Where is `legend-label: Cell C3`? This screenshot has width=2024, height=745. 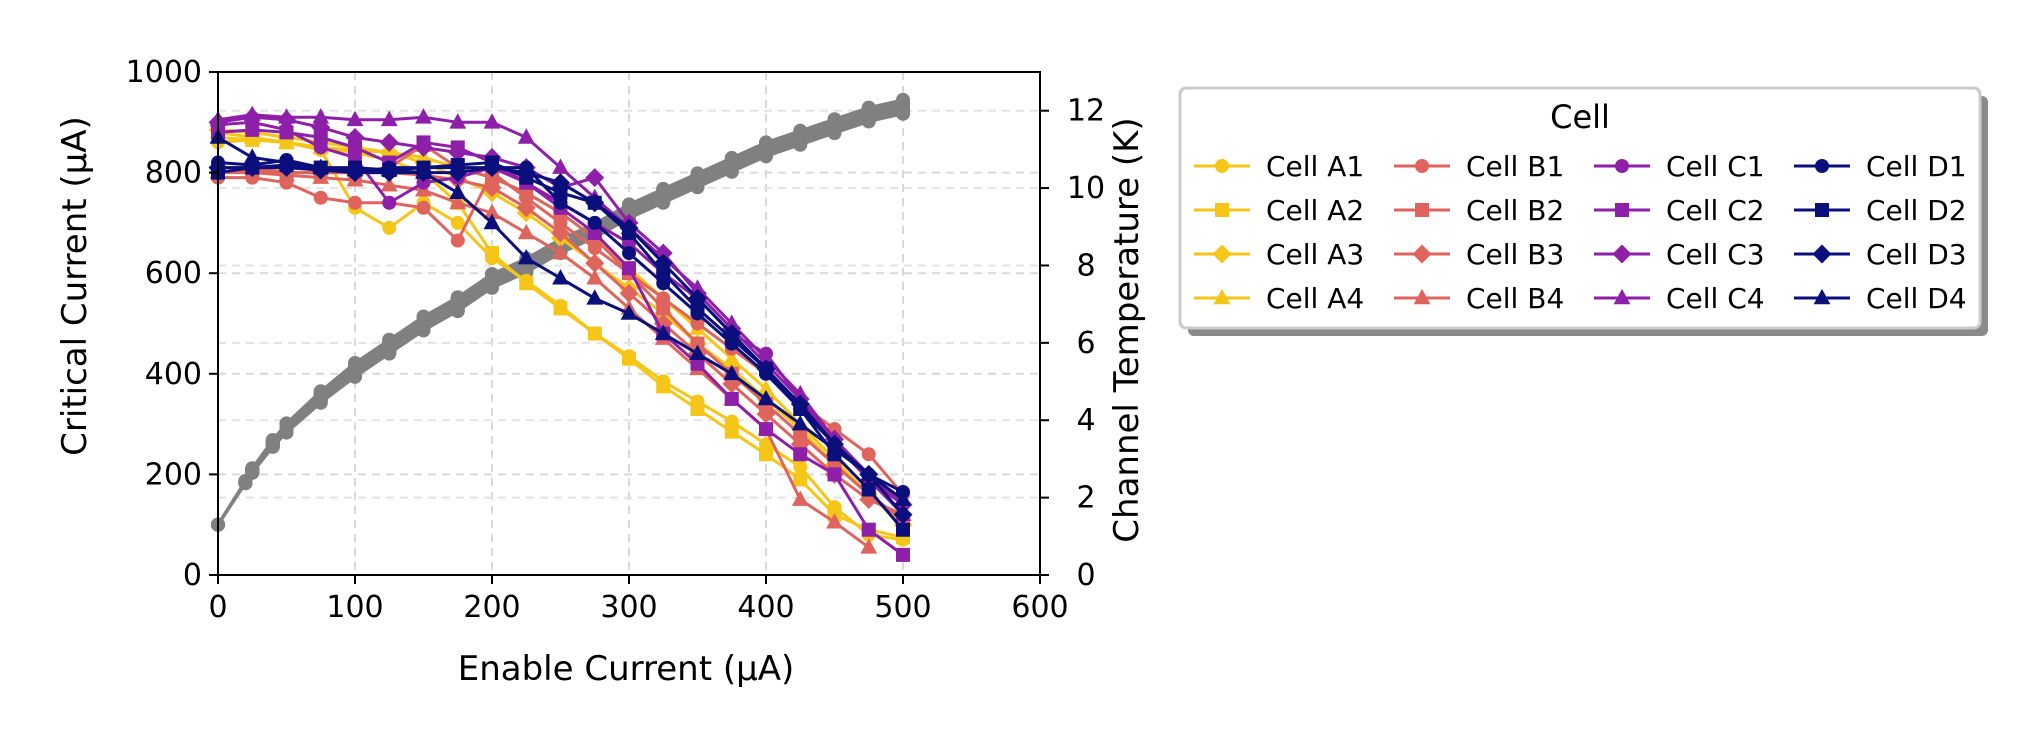 legend-label: Cell C3 is located at coordinates (1715, 254).